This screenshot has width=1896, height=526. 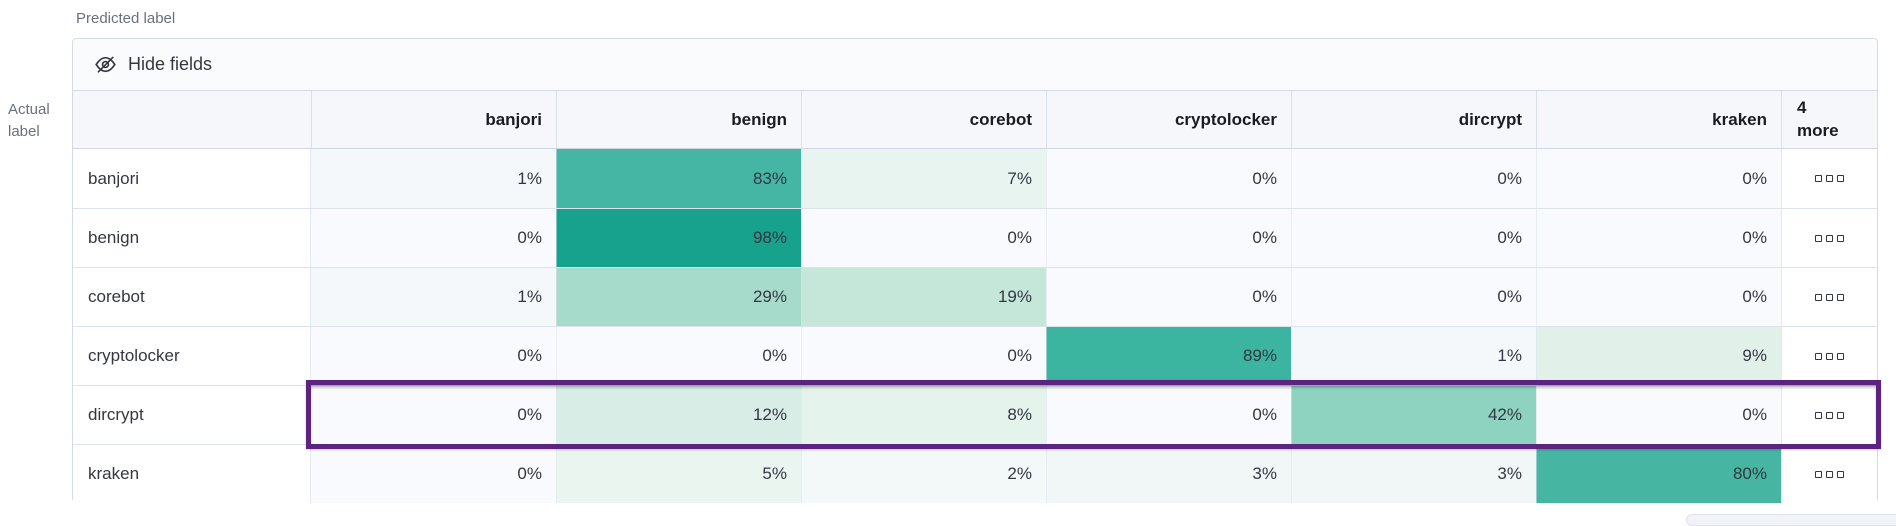 I want to click on cell-benign-kraken: 0%, so click(x=1658, y=238).